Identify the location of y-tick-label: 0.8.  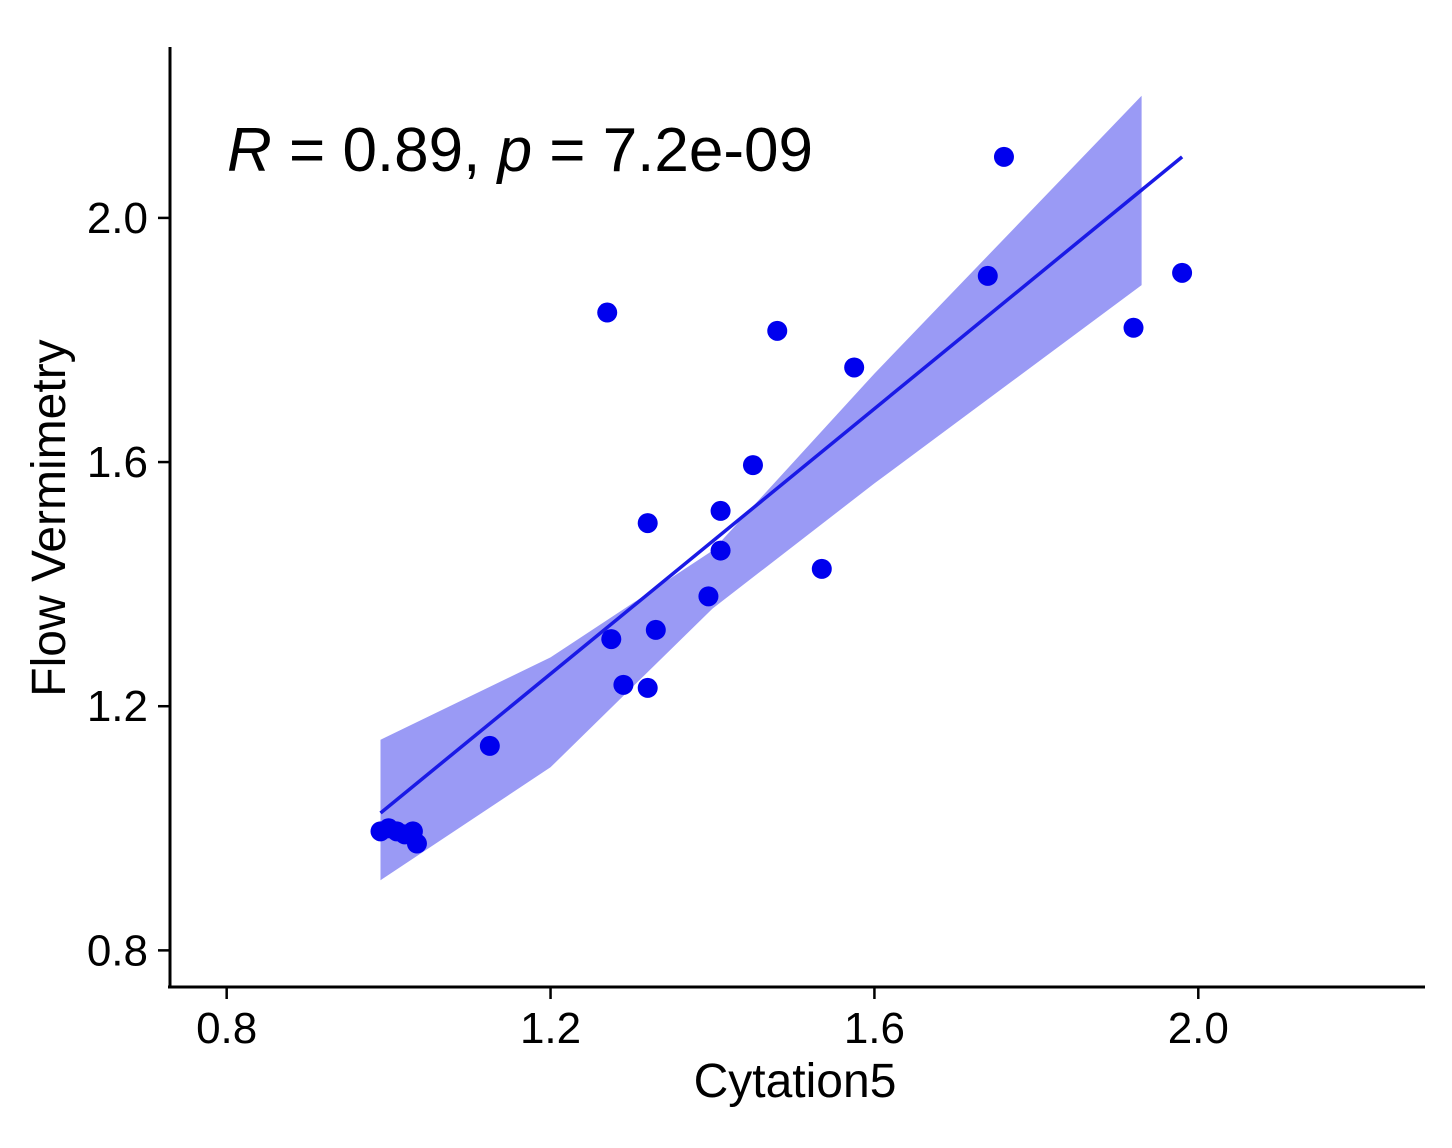
(117, 950).